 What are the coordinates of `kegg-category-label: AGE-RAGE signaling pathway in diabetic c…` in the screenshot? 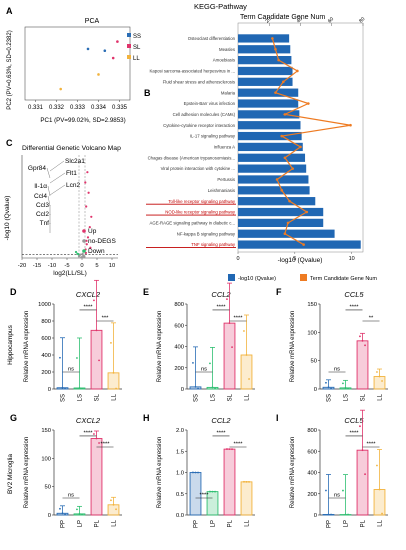 It's located at (192, 222).